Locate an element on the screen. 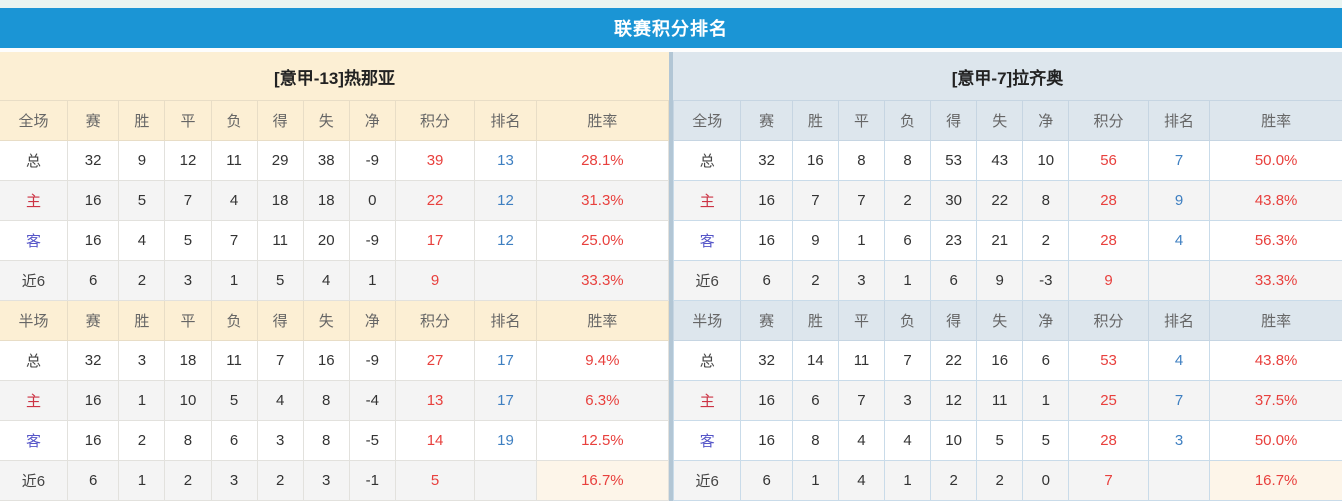  rank-cell: 12 is located at coordinates (505, 200).